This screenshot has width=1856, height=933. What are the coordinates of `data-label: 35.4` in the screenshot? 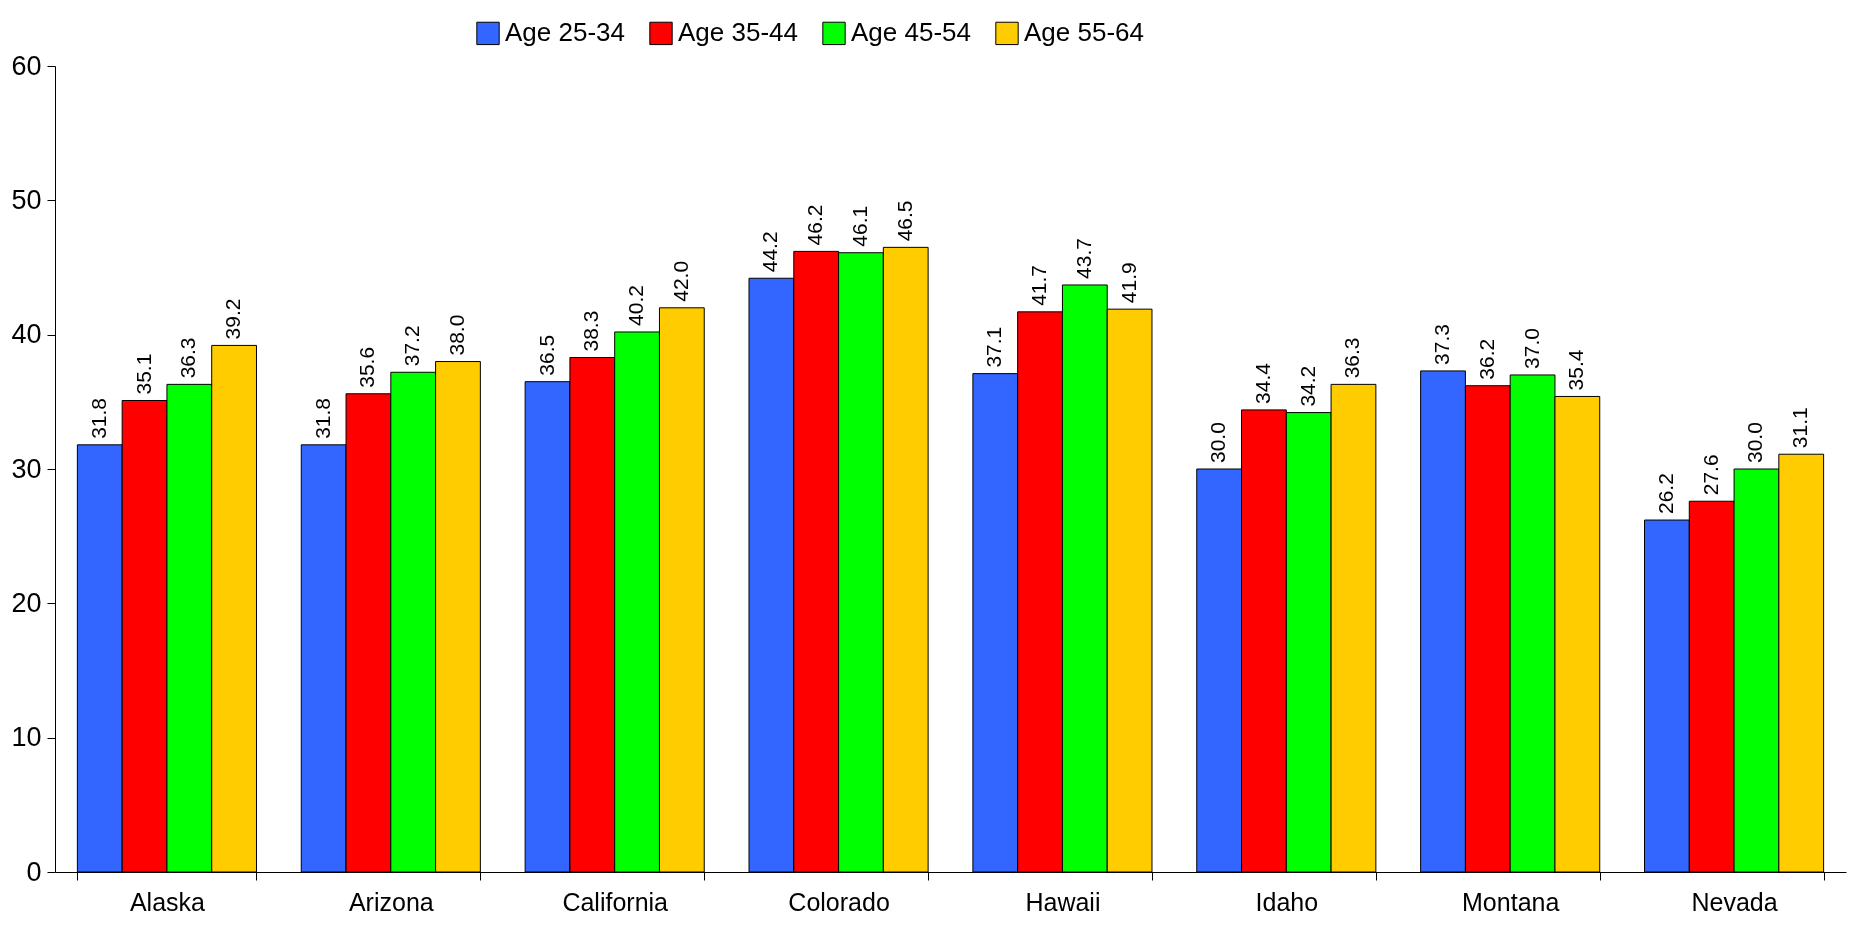 It's located at (1576, 370).